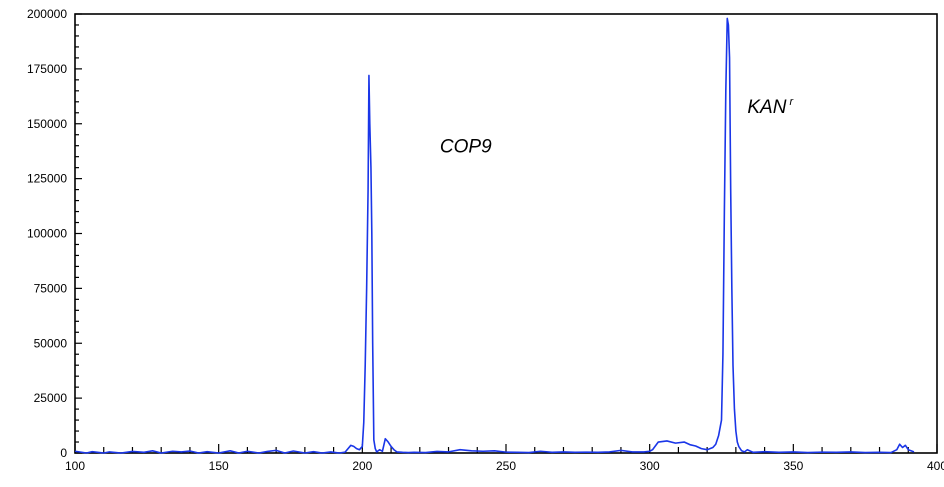 The height and width of the screenshot is (487, 944). Describe the element at coordinates (47, 124) in the screenshot. I see `y-tick-label: 150000` at that location.